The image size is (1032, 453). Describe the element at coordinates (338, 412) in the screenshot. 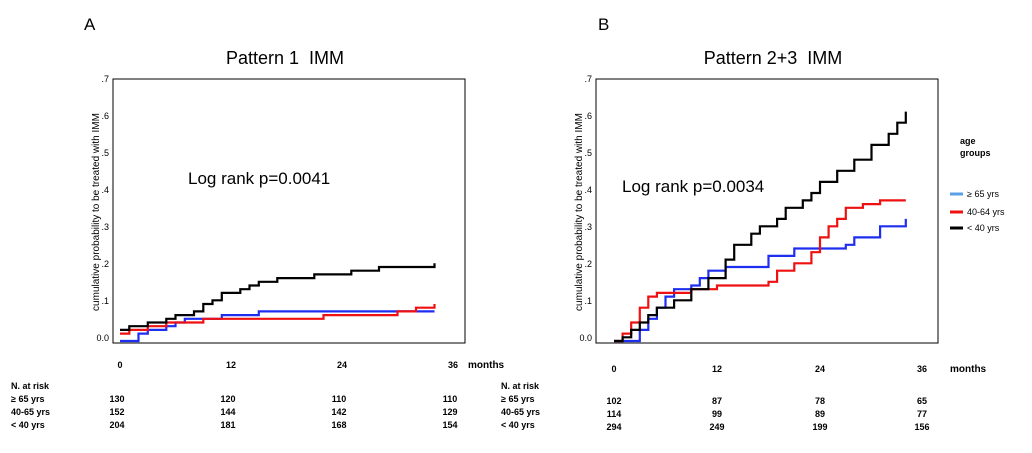

I see `risk-value: 142` at that location.